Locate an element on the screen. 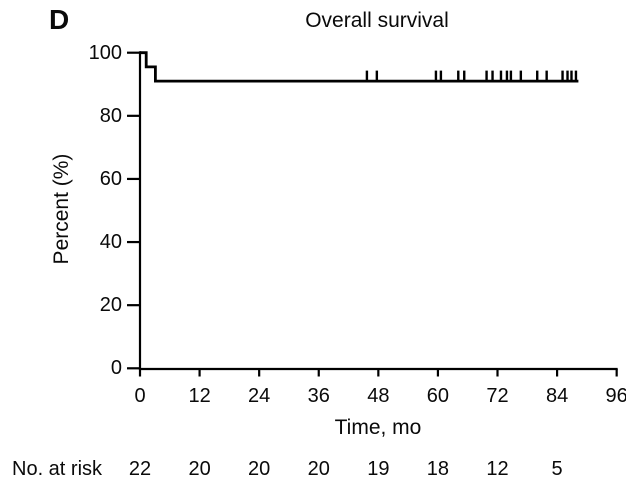  y-tick-label: 0 is located at coordinates (116, 368).